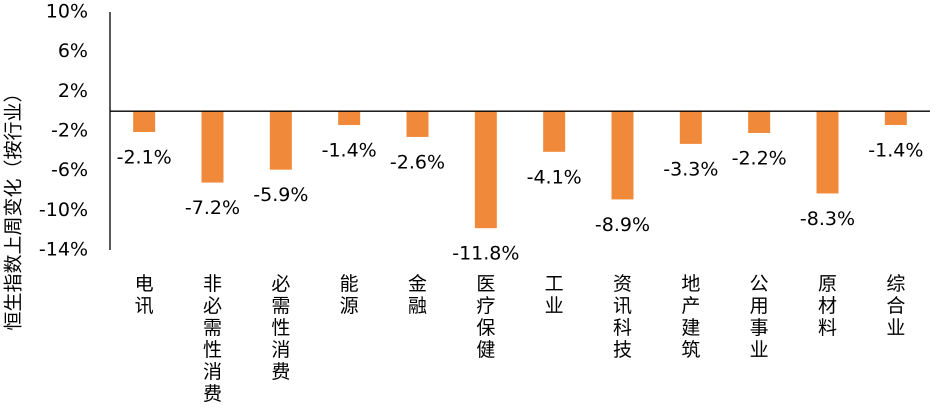  I want to click on category-label-char: 料, so click(827, 328).